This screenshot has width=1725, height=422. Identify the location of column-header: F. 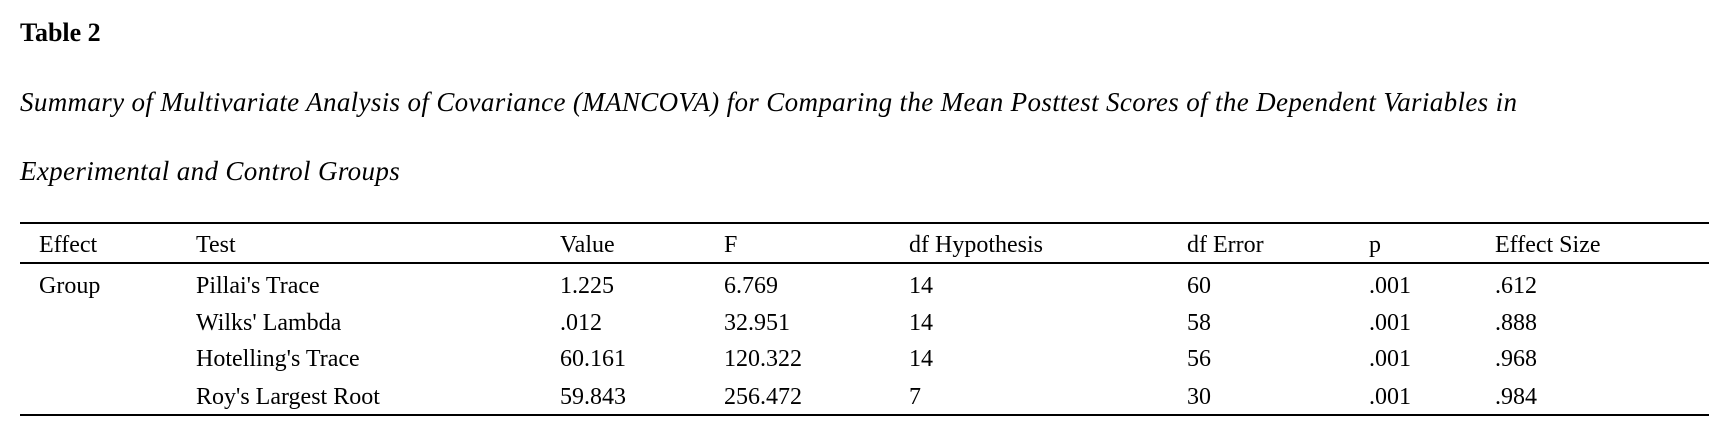
(731, 245).